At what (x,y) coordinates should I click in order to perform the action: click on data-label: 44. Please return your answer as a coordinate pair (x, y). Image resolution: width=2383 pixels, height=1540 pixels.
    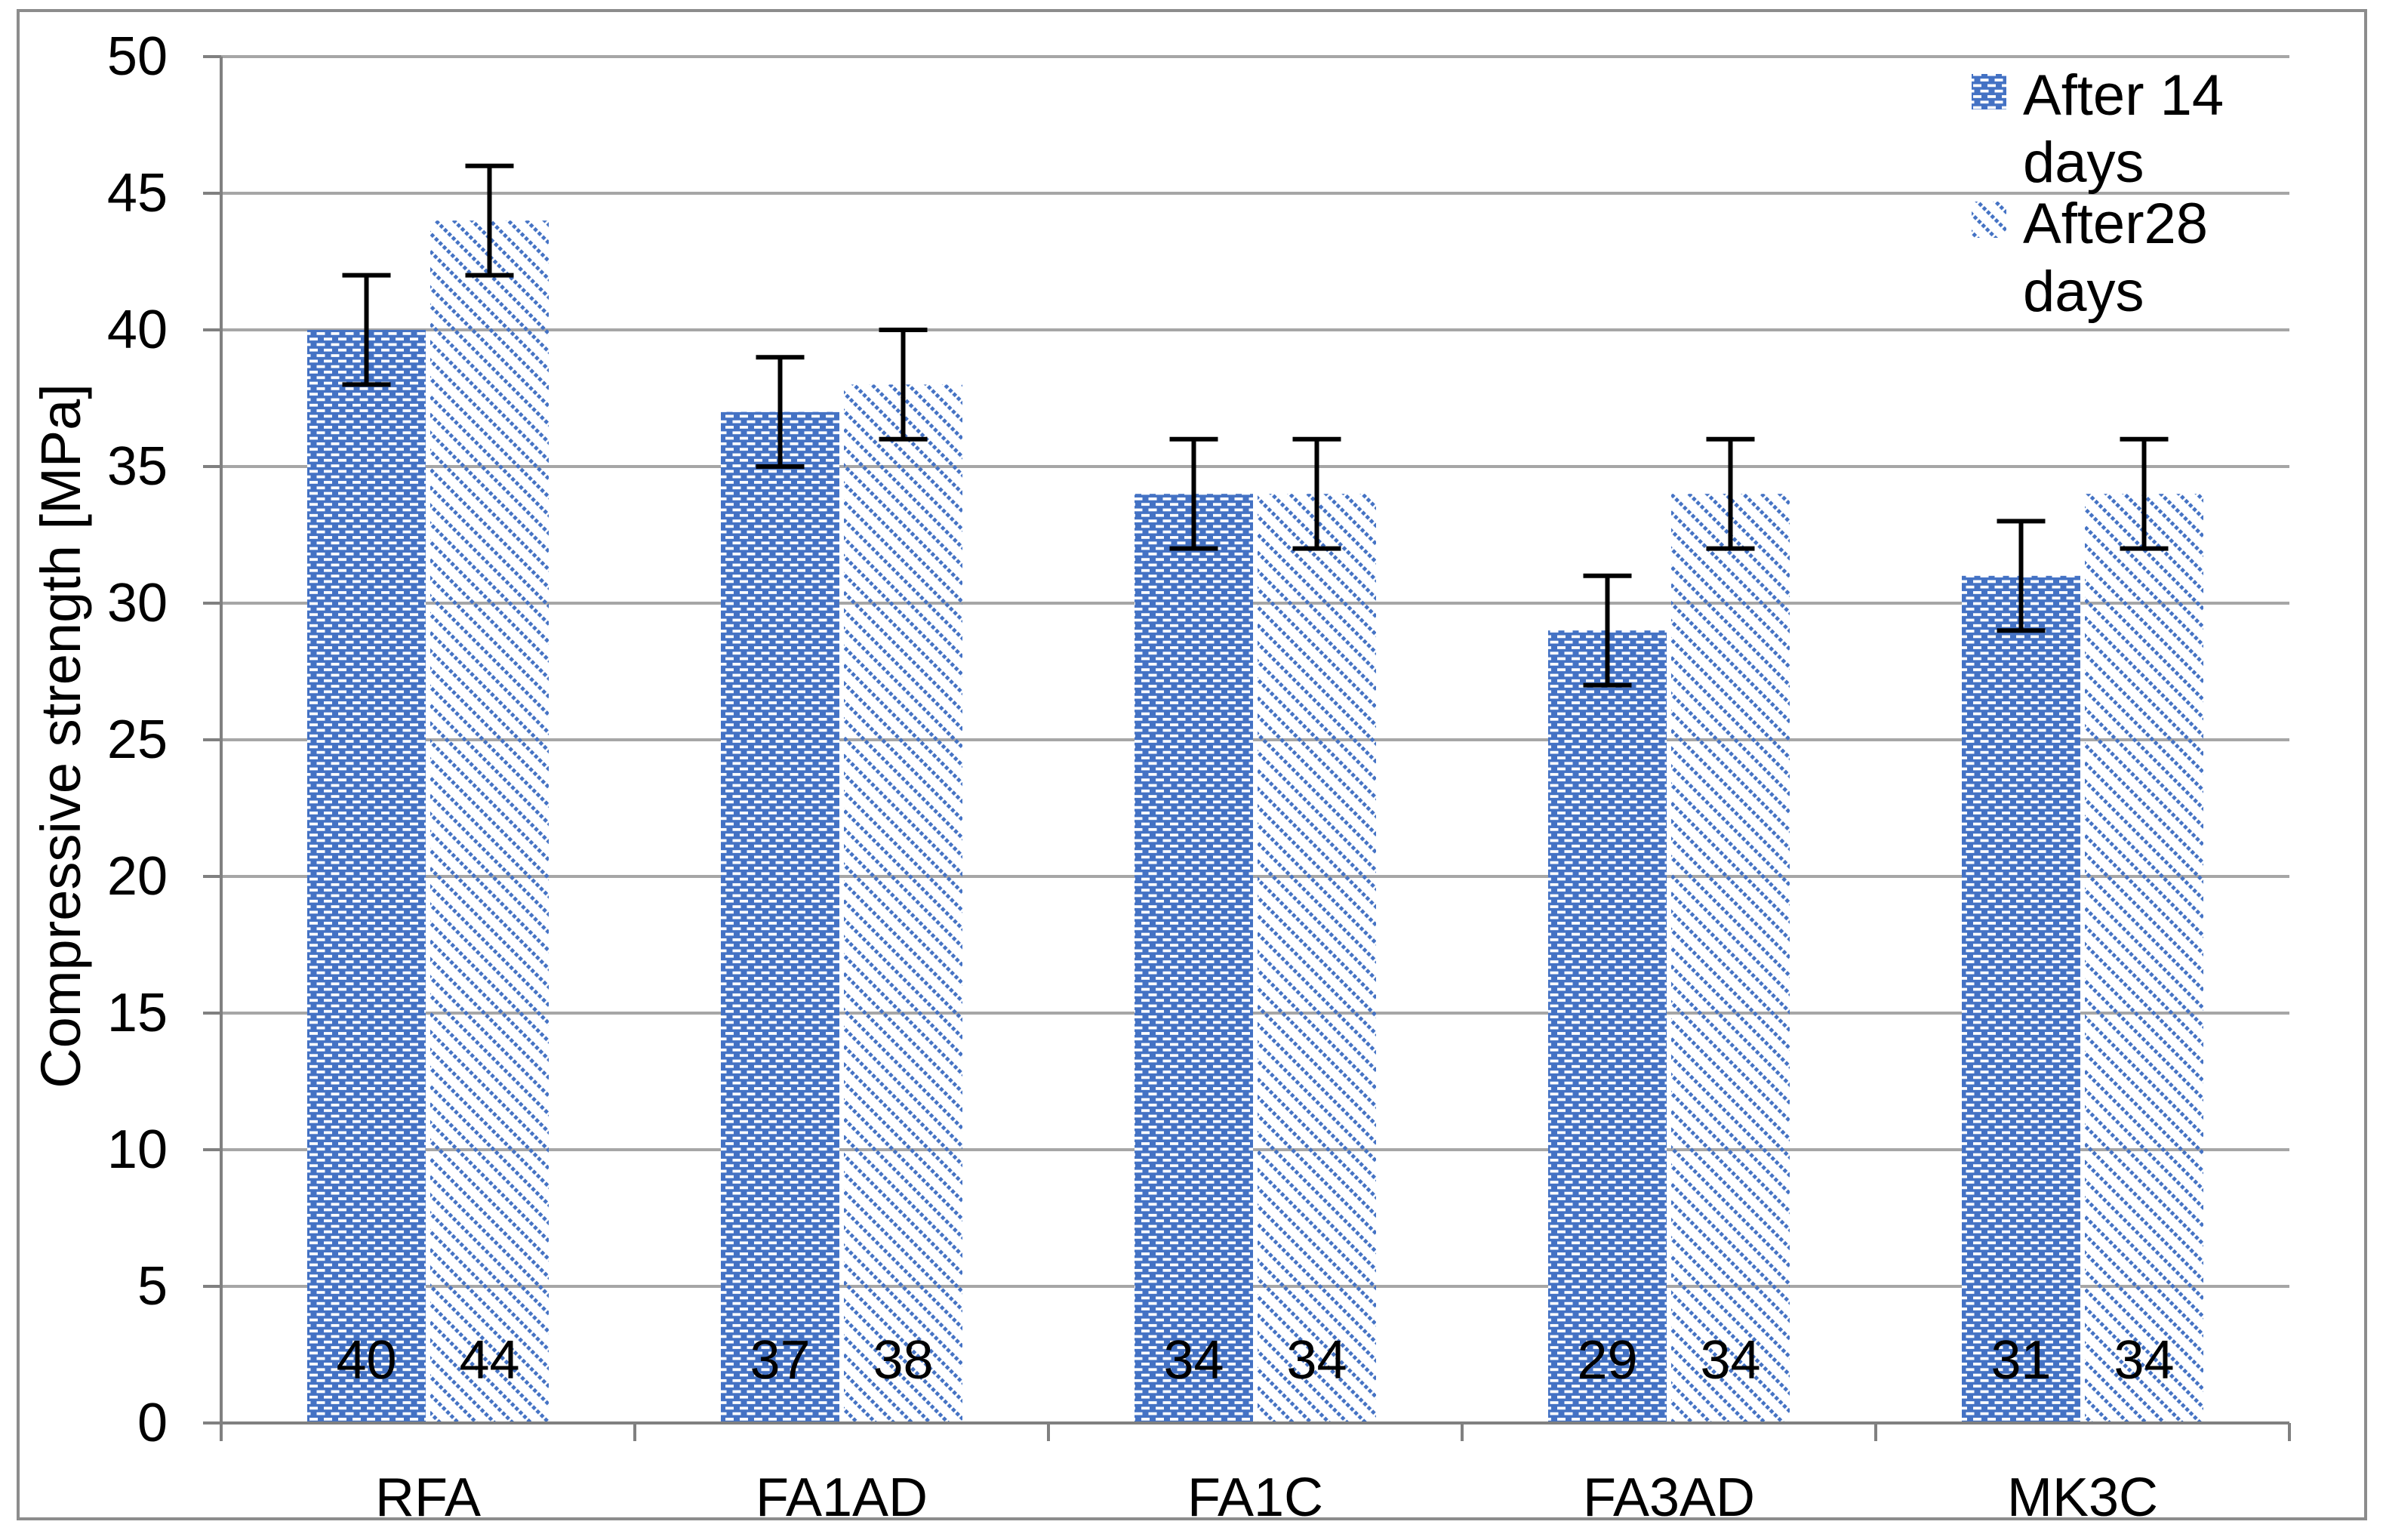
    Looking at the image, I should click on (489, 1360).